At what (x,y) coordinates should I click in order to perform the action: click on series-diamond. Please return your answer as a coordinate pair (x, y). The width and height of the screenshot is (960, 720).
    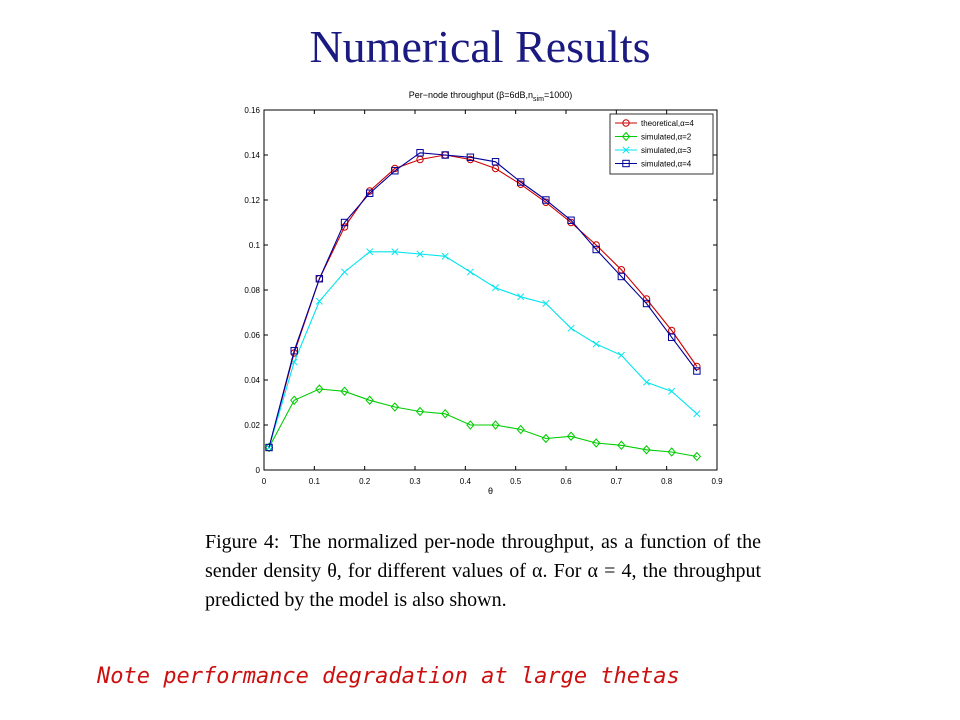
    Looking at the image, I should click on (483, 423).